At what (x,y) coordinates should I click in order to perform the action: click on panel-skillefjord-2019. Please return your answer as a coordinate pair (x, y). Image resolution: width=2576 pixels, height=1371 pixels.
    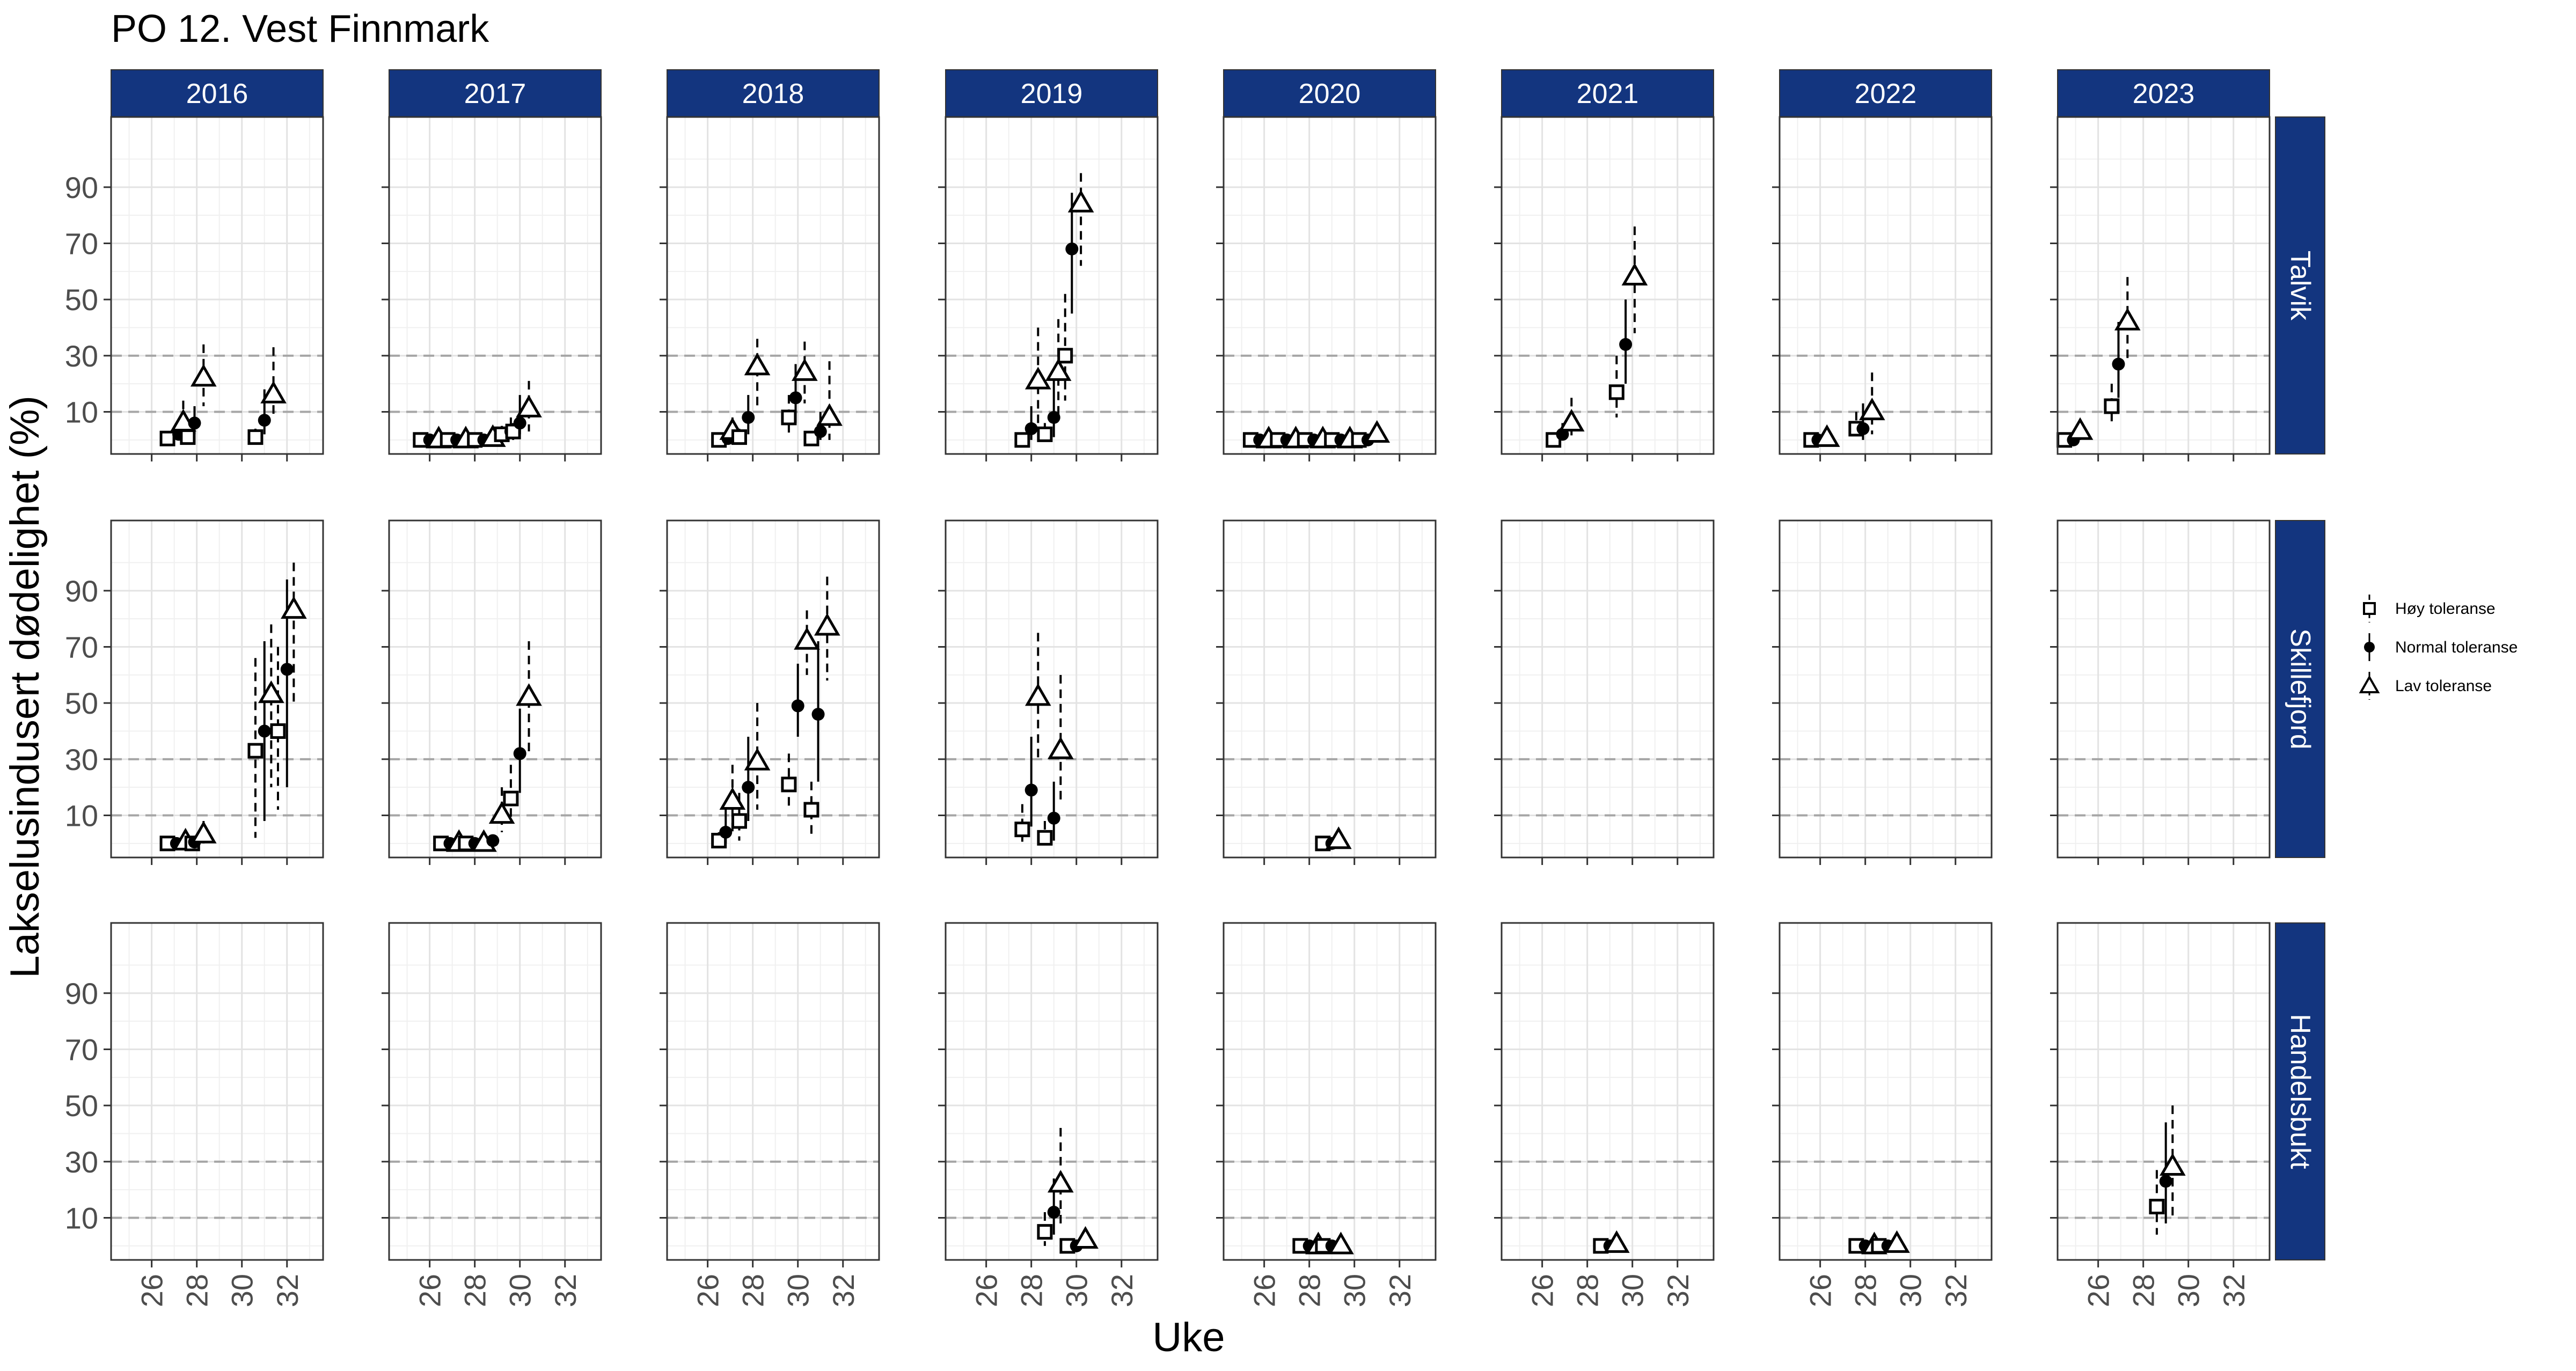
    Looking at the image, I should click on (1048, 692).